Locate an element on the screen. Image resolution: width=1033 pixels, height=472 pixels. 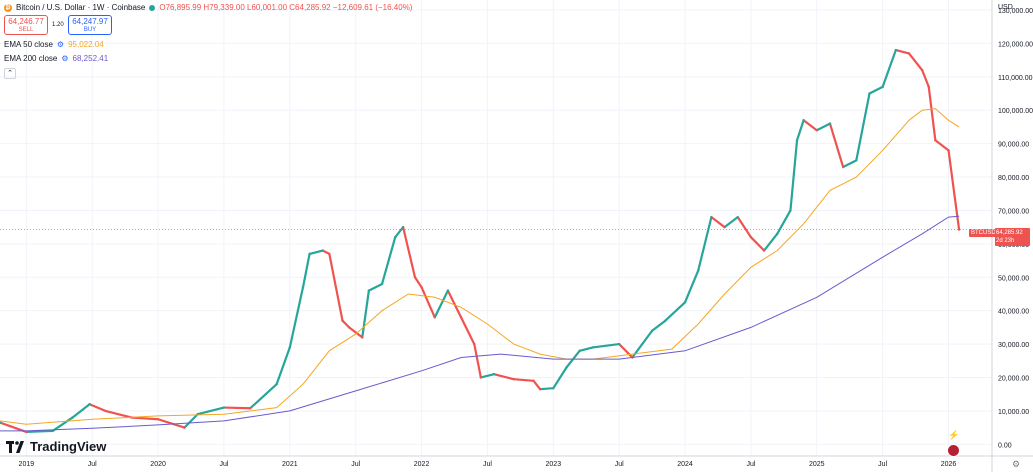
lightning-icon: ⚡ is located at coordinates (954, 435).